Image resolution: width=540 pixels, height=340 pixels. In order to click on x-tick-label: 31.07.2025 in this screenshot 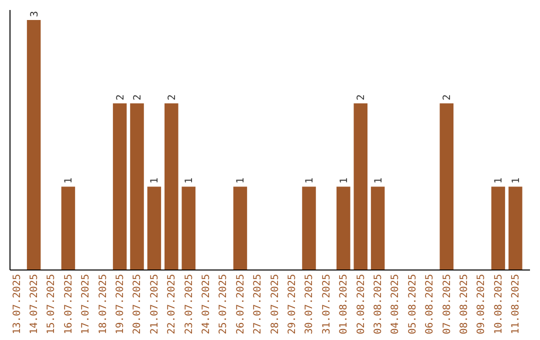, I will do `click(326, 304)`.